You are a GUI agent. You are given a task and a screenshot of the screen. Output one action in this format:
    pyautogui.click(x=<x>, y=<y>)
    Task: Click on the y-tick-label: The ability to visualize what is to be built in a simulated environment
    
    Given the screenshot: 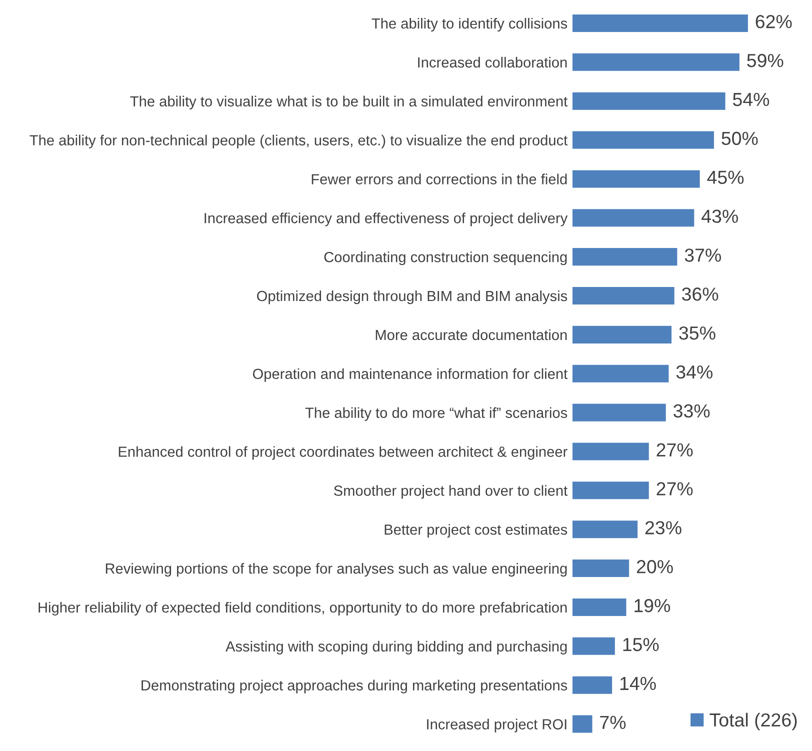 What is the action you would take?
    pyautogui.click(x=349, y=103)
    